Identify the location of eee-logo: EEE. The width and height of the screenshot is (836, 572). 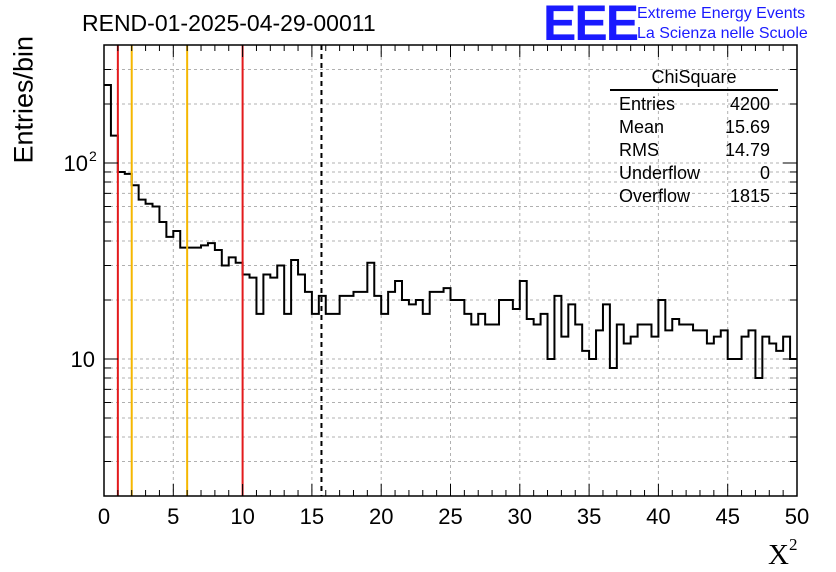
(591, 25).